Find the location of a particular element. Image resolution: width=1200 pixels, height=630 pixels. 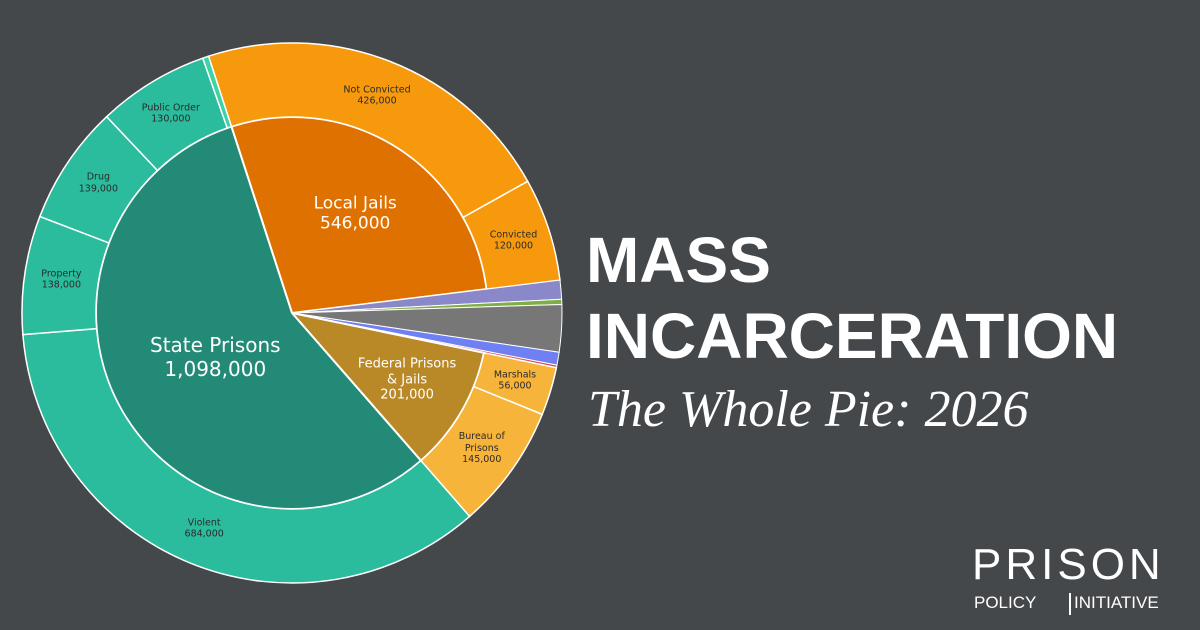

label-name: Convicted is located at coordinates (513, 235).